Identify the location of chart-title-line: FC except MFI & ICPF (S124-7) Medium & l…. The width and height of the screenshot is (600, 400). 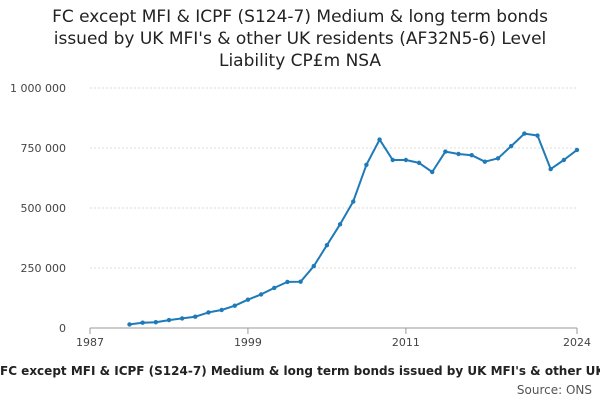
(300, 17).